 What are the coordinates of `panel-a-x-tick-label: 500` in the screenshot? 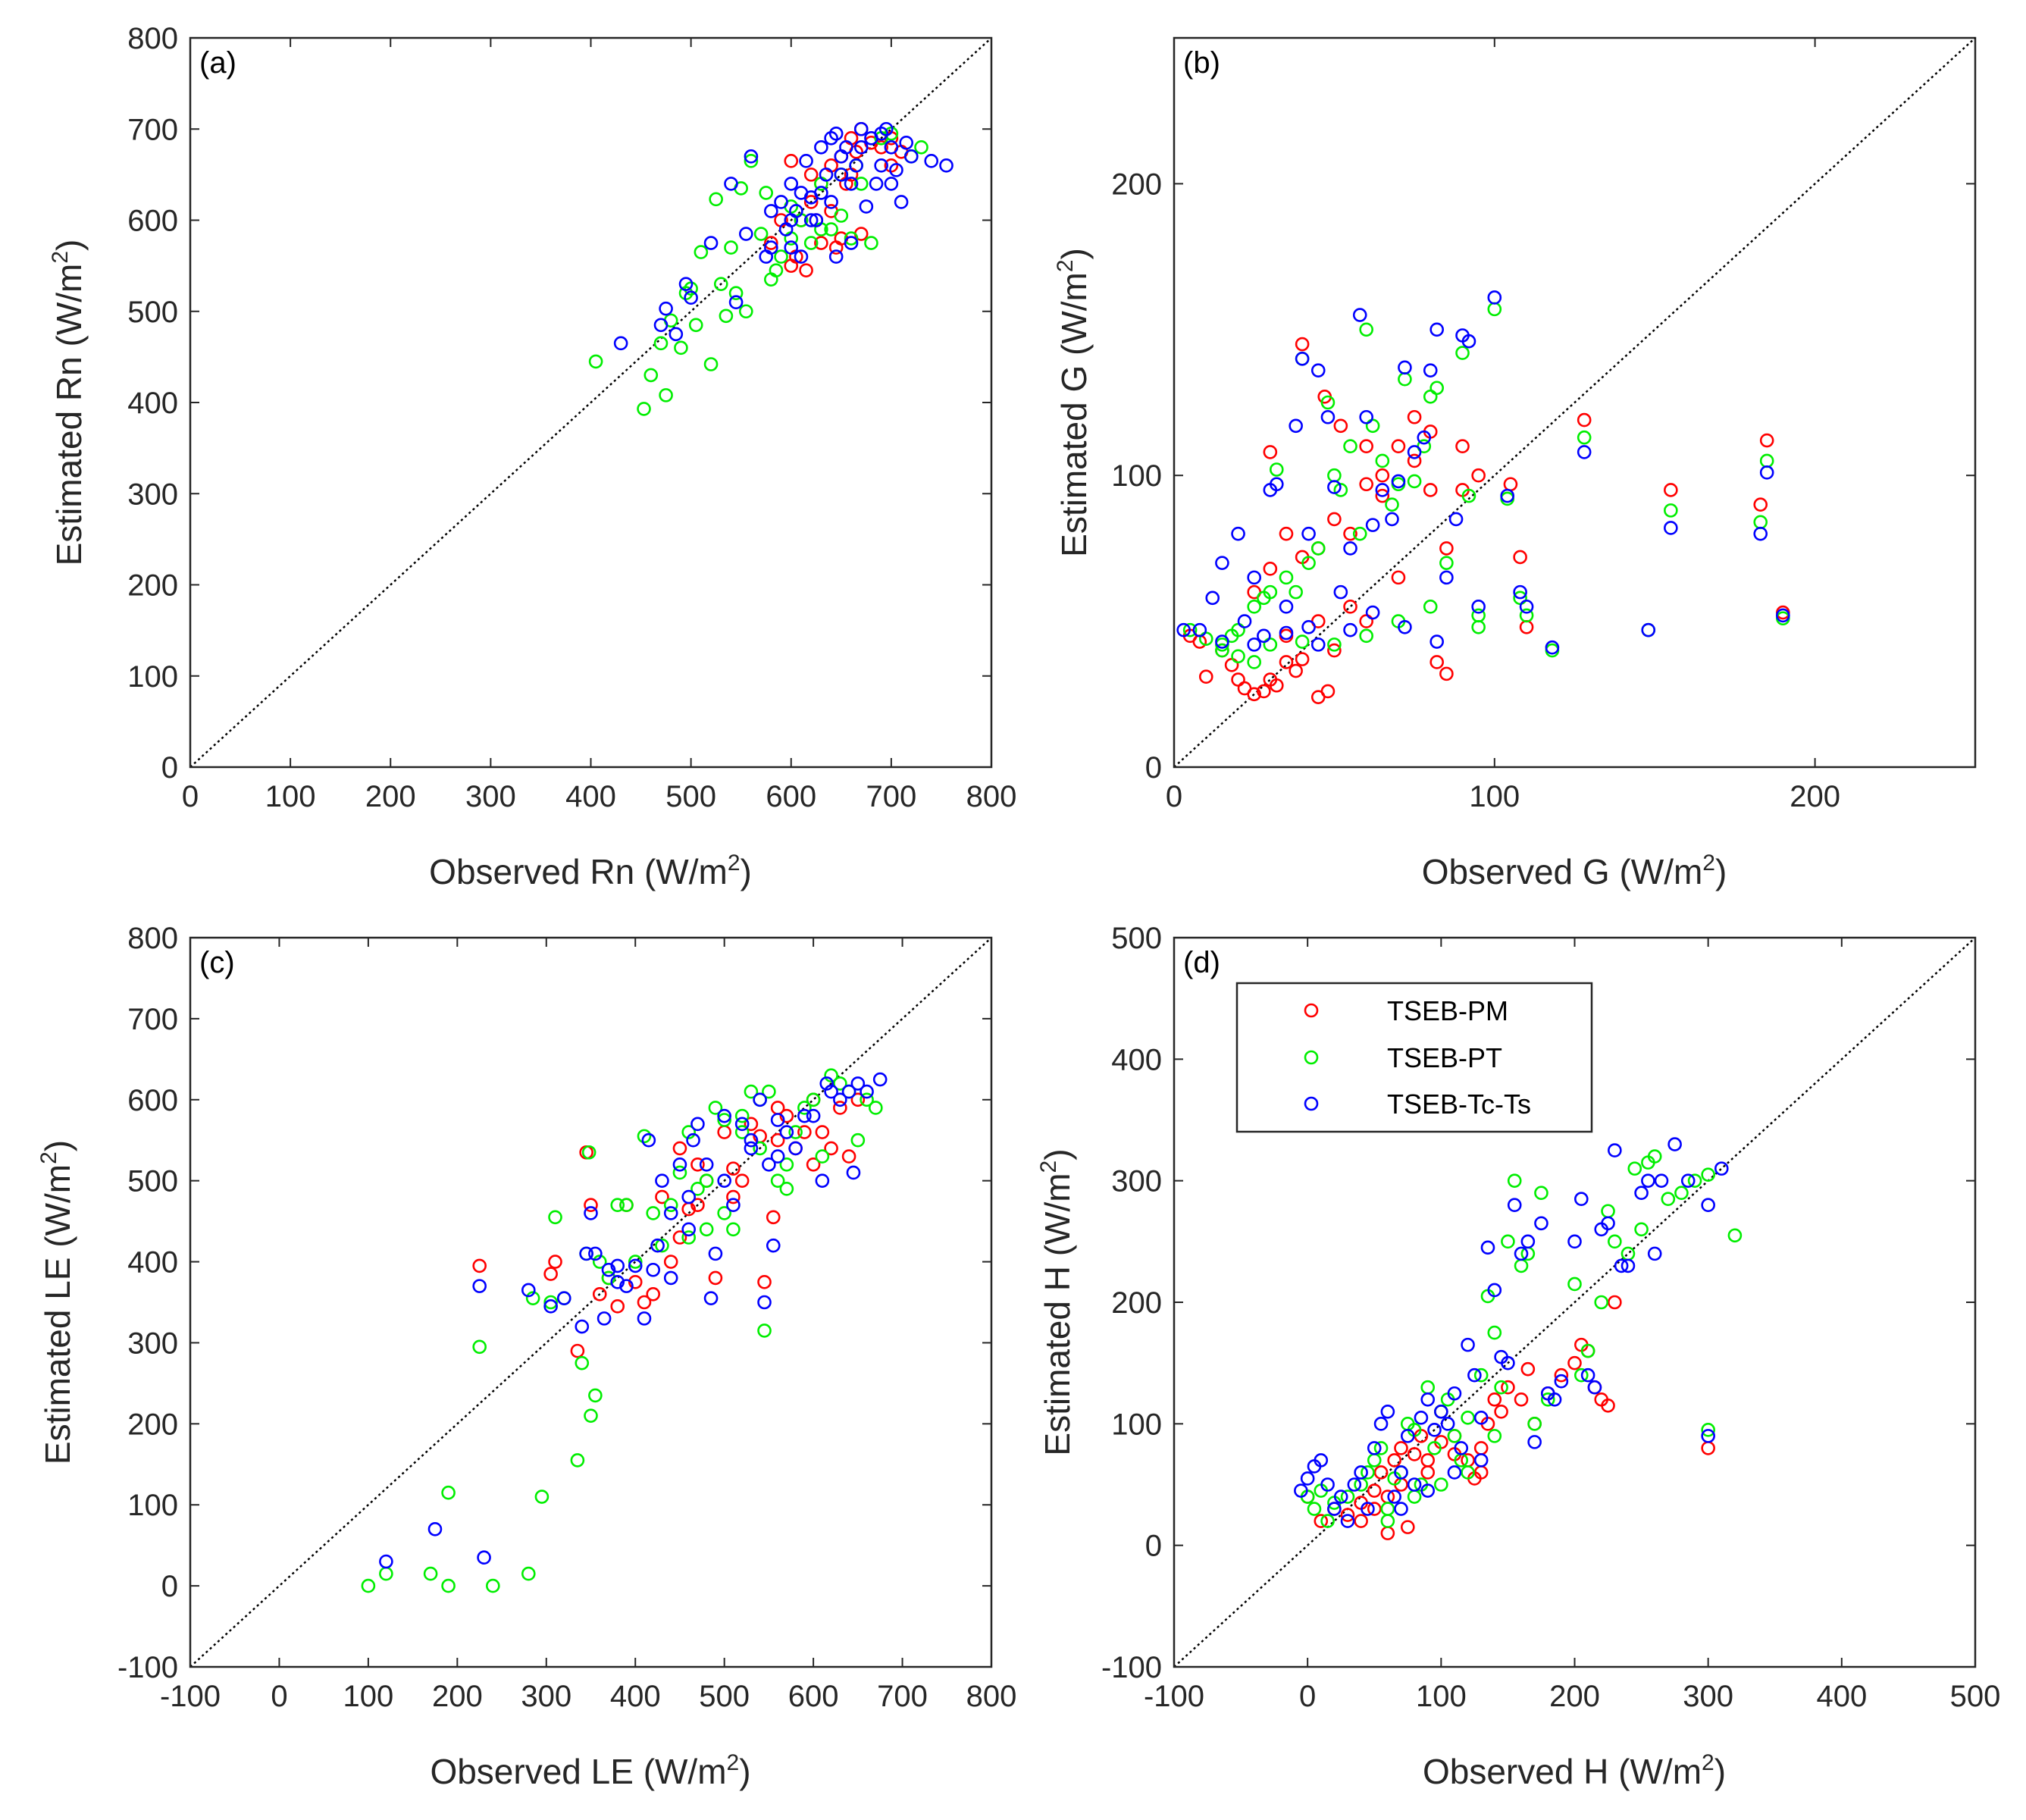 It's located at (691, 796).